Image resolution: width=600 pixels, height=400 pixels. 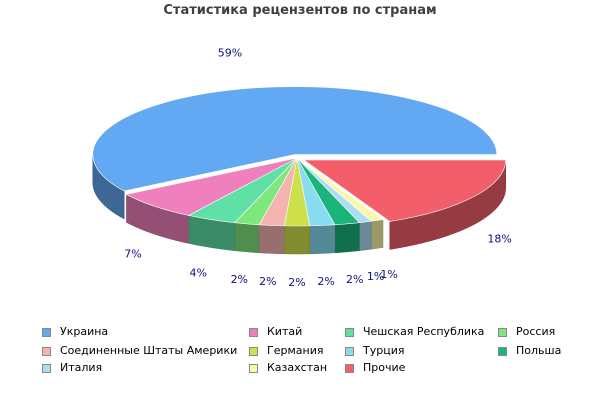 I want to click on legend-label: Китай, so click(x=285, y=331).